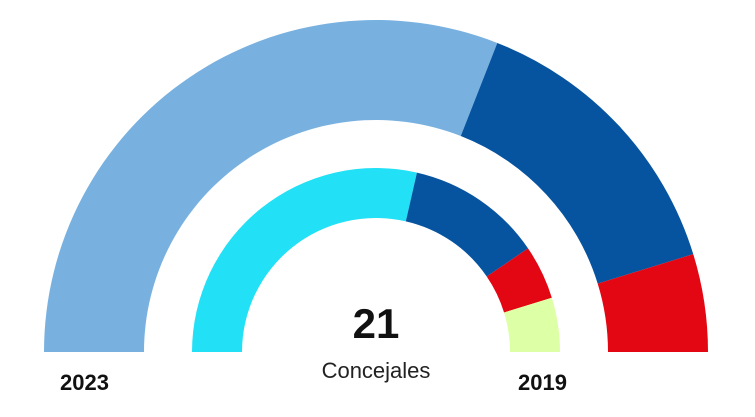 Image resolution: width=755 pixels, height=417 pixels. What do you see at coordinates (542, 382) in the screenshot?
I see `inner-ring-label: 2019` at bounding box center [542, 382].